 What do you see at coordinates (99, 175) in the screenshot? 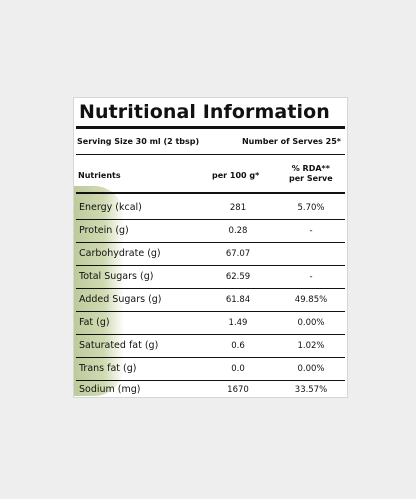
I see `col-header-nutrients: Nutrients` at bounding box center [99, 175].